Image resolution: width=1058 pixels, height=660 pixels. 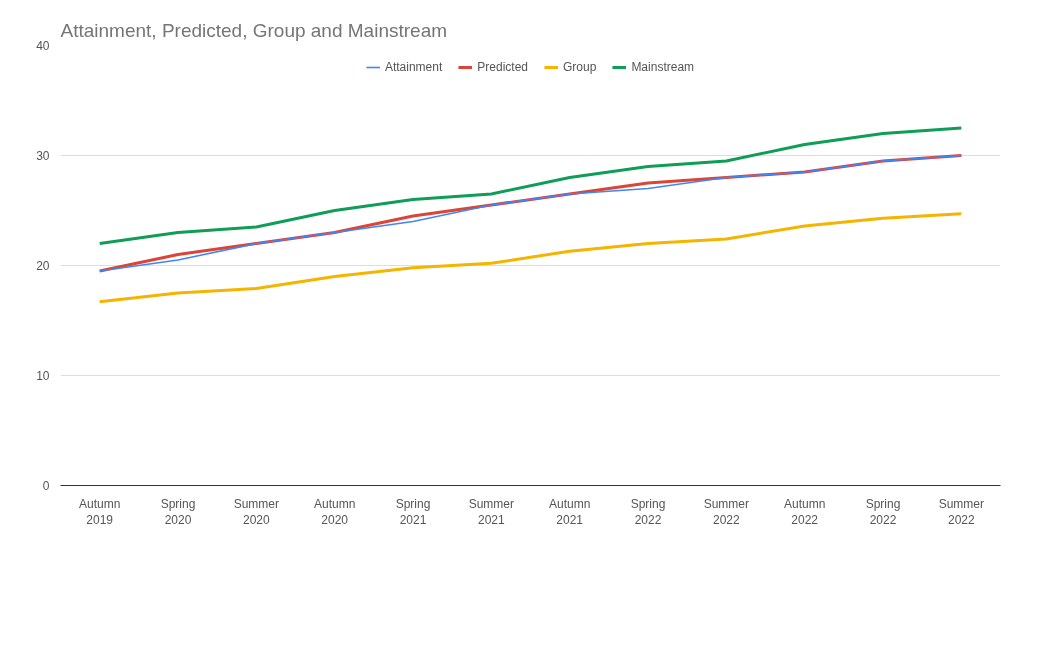 I want to click on legend-label: Group, so click(x=580, y=67).